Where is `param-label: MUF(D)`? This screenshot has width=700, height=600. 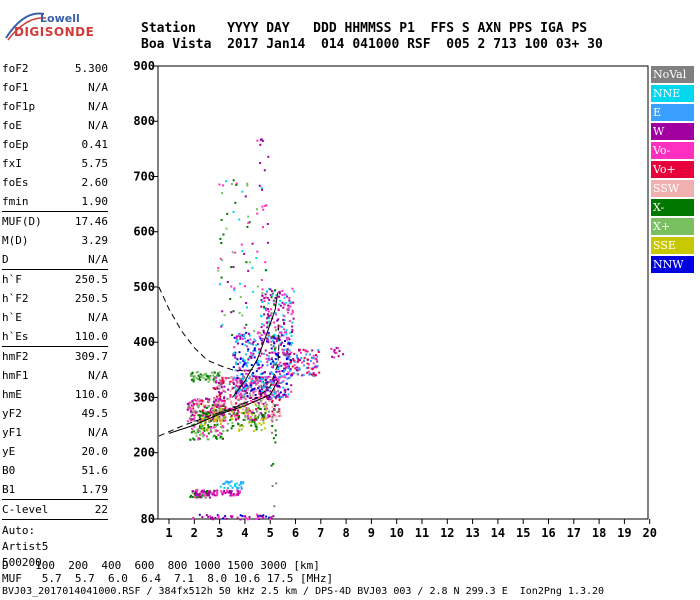 param-label: MUF(D) is located at coordinates (22, 221).